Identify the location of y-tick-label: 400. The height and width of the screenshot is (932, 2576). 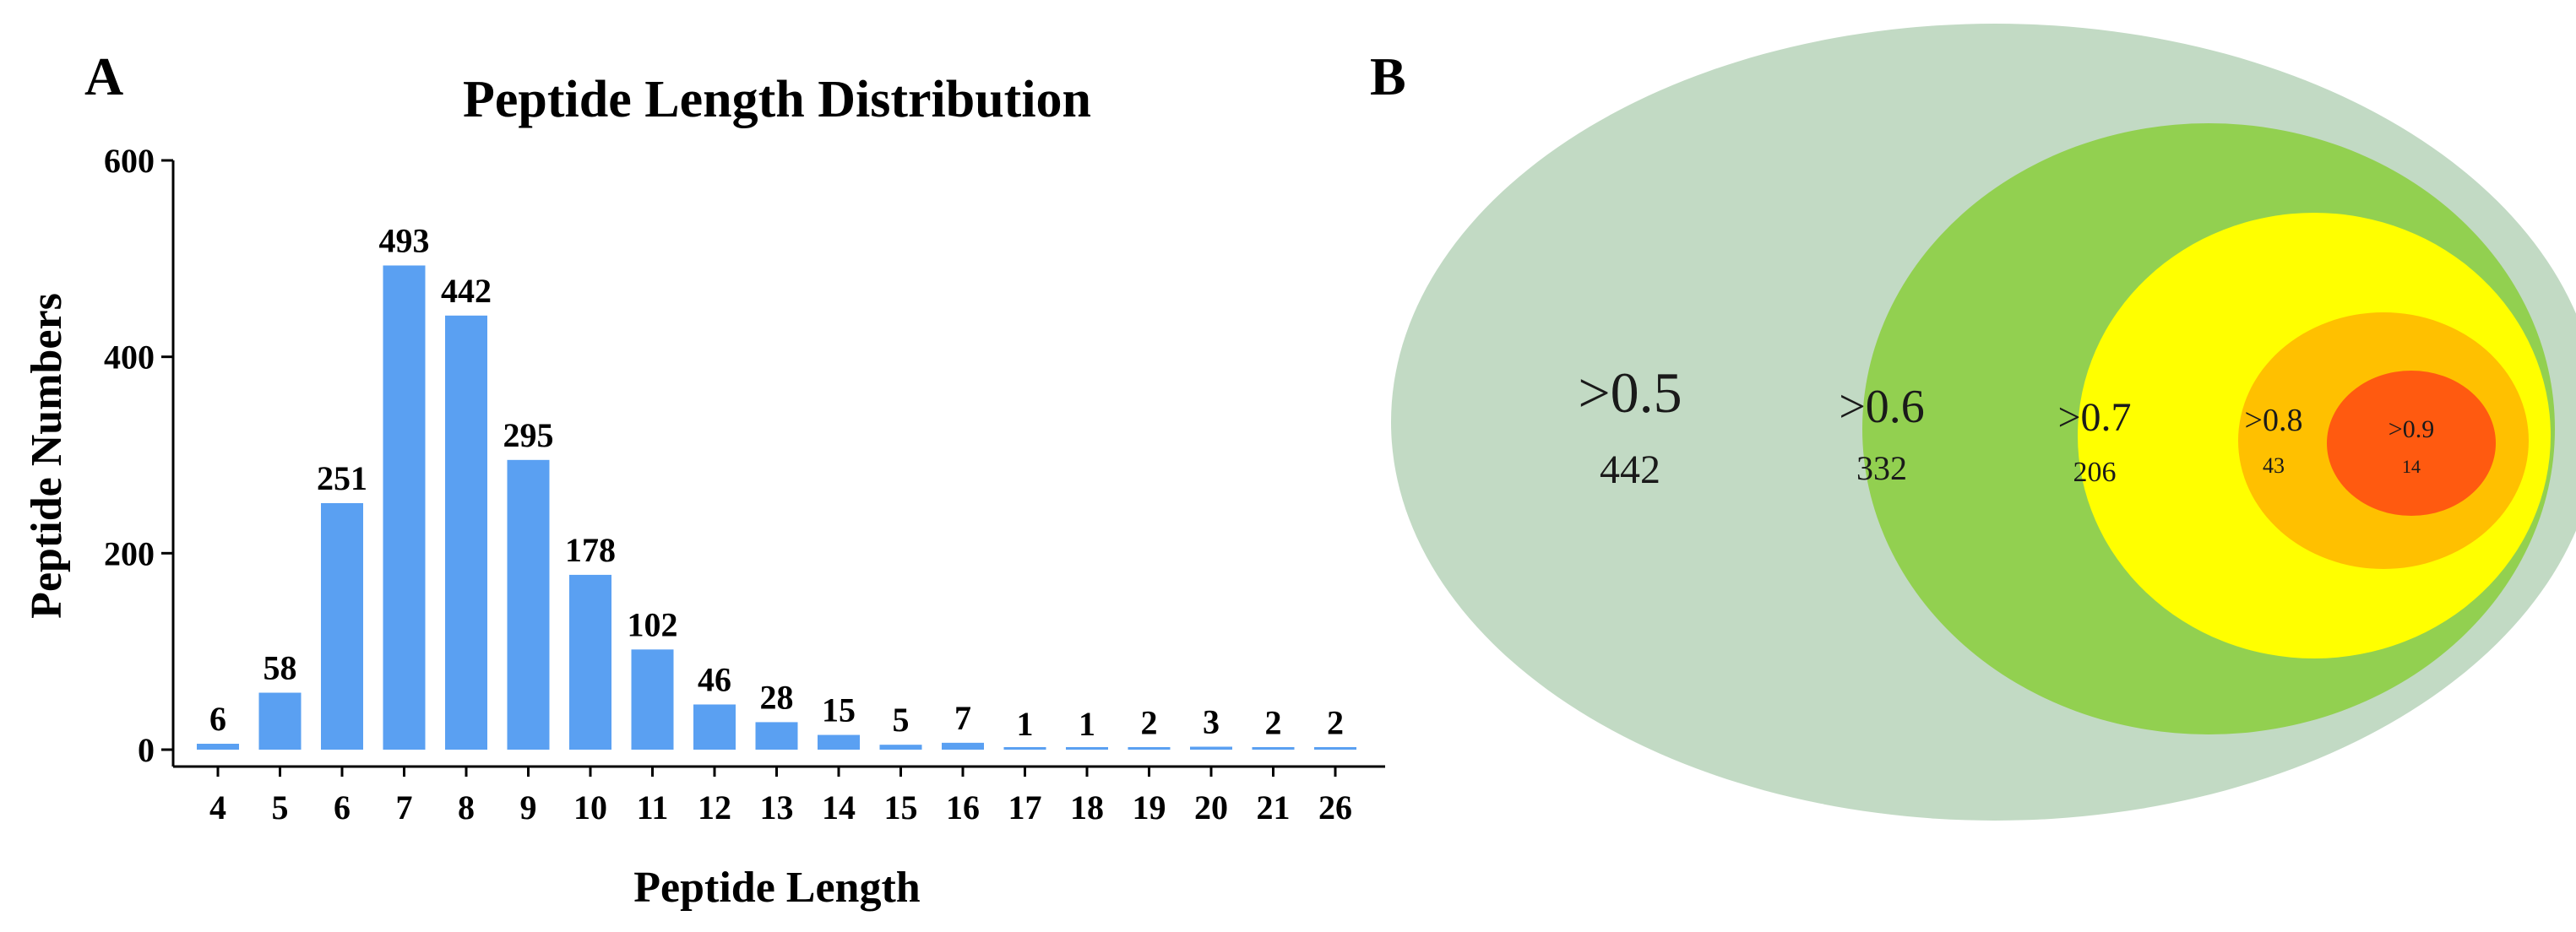
(129, 358).